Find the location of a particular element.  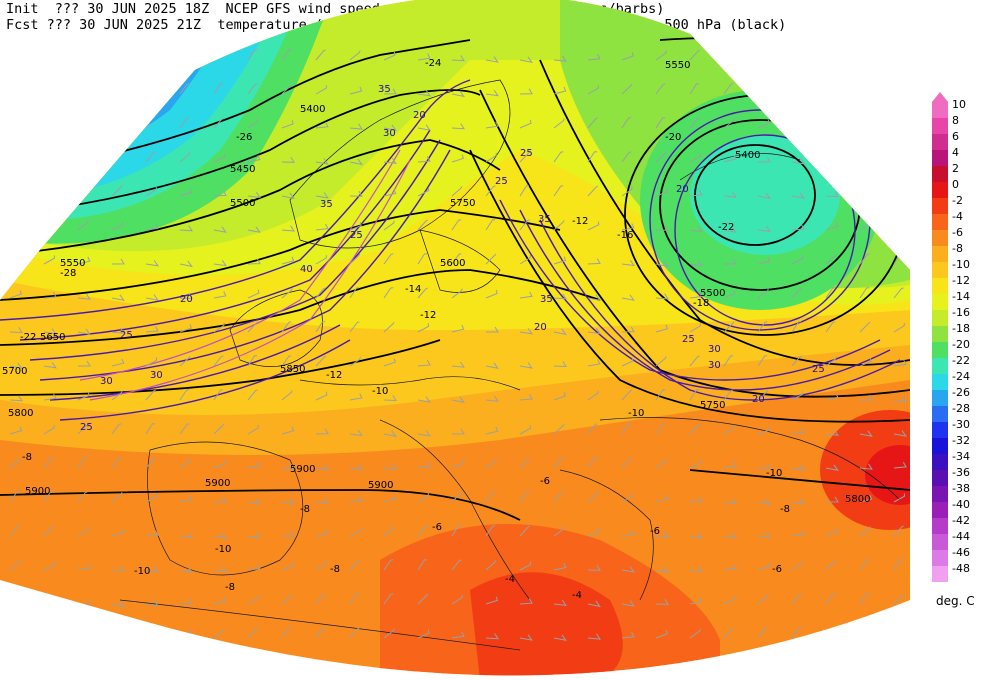

temp-label: -28 is located at coordinates (68, 273).